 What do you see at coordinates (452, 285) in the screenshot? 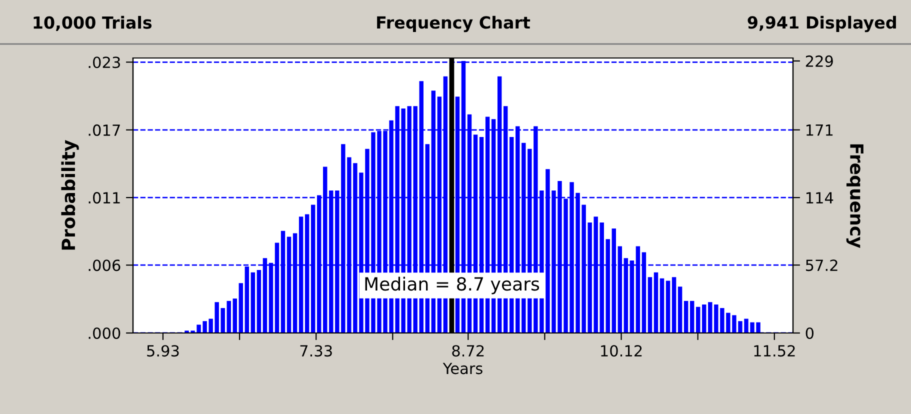
I see `annotation: Median = 8.7 years` at bounding box center [452, 285].